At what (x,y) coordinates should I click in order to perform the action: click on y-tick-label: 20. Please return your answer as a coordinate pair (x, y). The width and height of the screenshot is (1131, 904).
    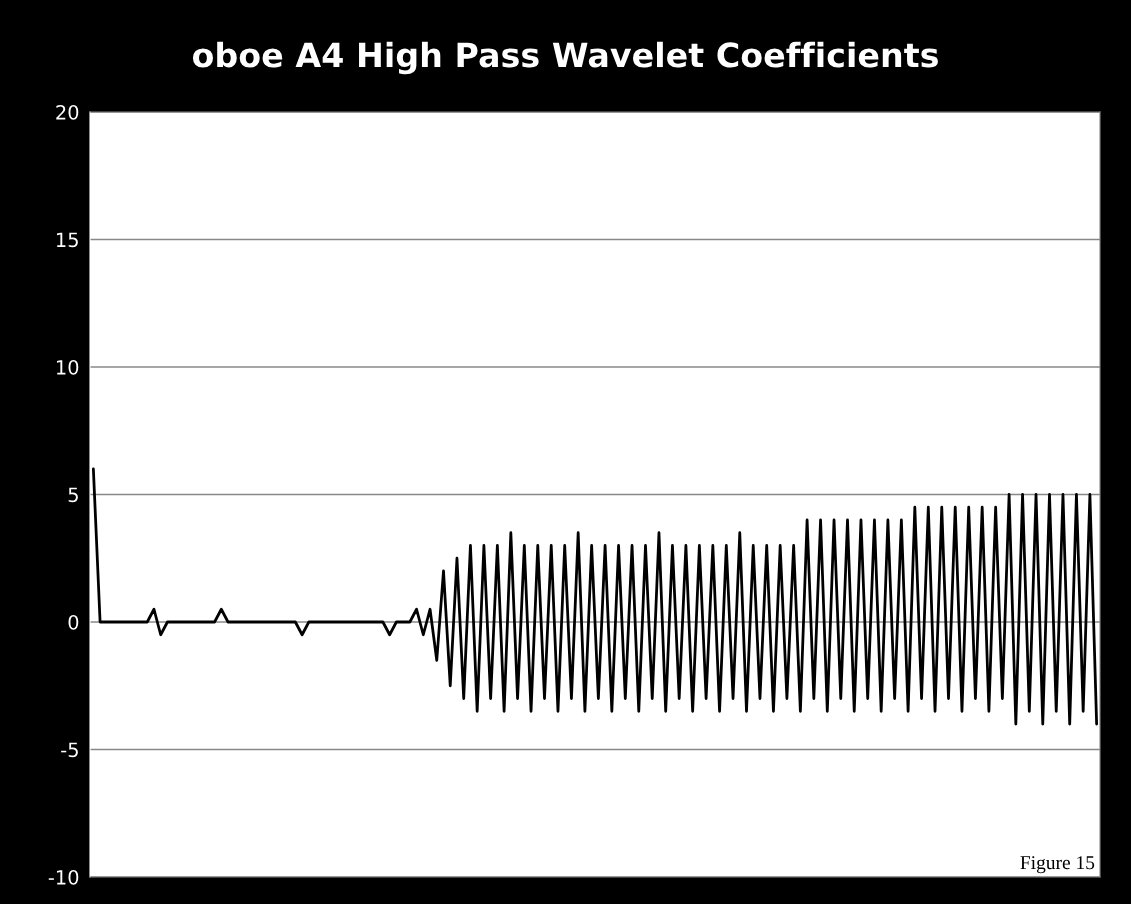
    Looking at the image, I should click on (67, 112).